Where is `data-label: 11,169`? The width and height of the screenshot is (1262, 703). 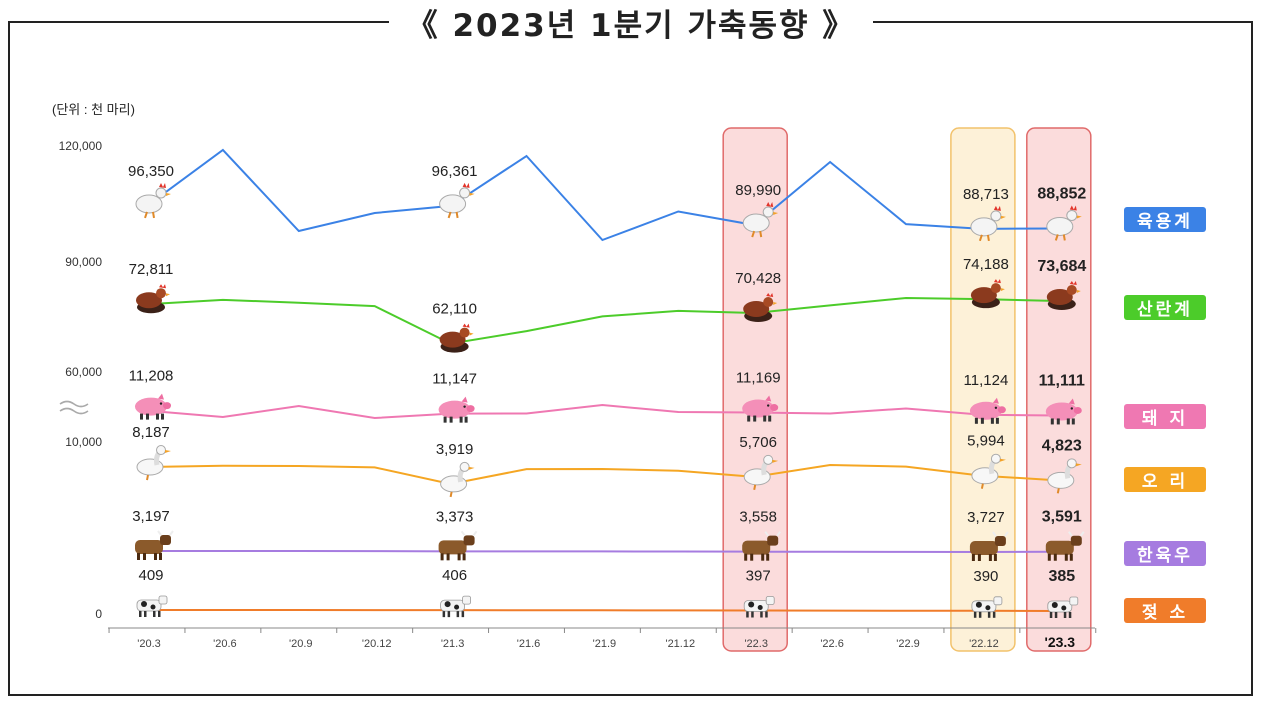
data-label: 11,169 is located at coordinates (758, 378).